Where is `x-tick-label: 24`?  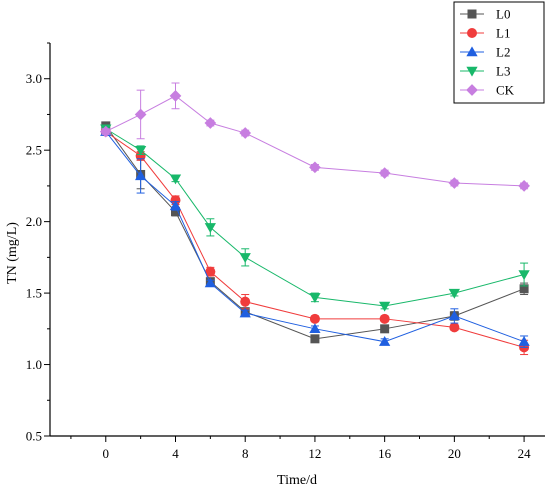
x-tick-label: 24 is located at coordinates (525, 453).